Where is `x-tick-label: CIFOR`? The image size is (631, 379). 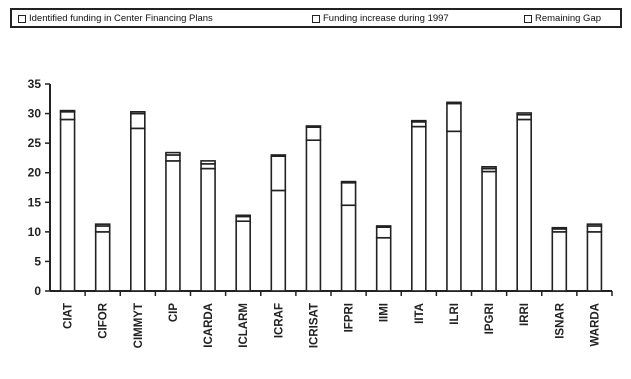 x-tick-label: CIFOR is located at coordinates (104, 320).